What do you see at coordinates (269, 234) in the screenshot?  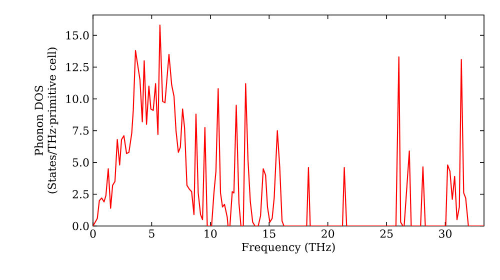 I see `x-tick-label: 15` at bounding box center [269, 234].